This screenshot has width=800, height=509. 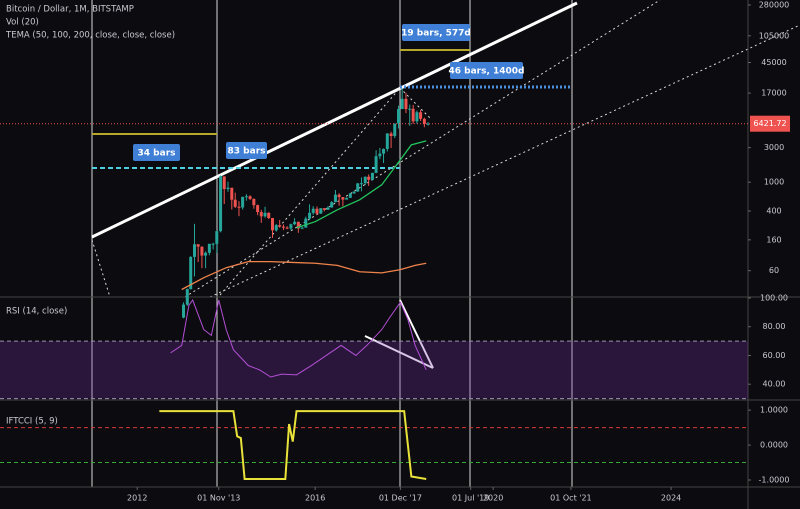 I want to click on tema-label: TEMA (50, 100, 200, close, close, close), so click(x=90, y=36).